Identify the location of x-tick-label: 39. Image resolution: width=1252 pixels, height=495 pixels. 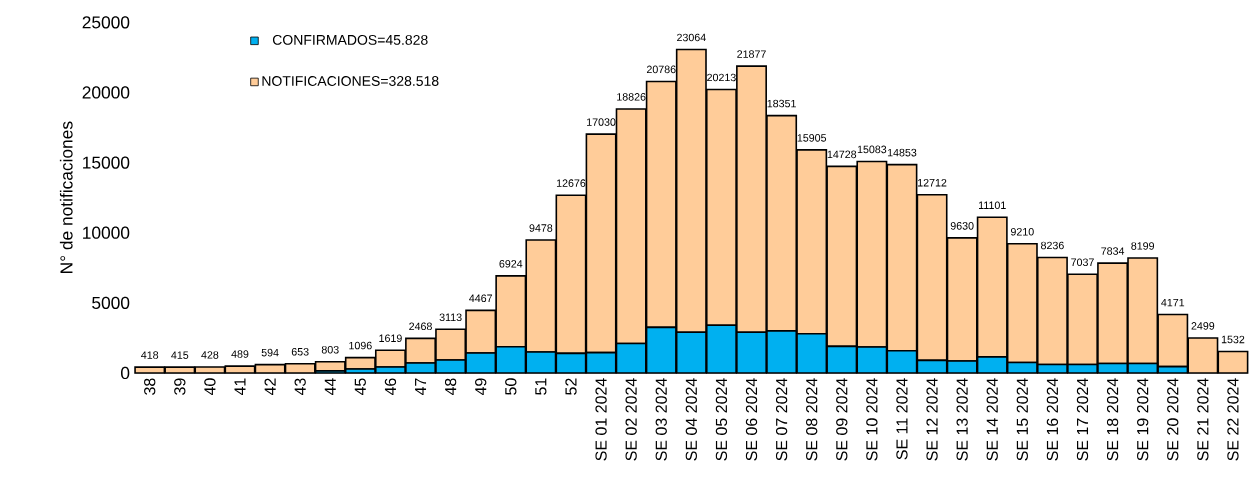
(180, 386).